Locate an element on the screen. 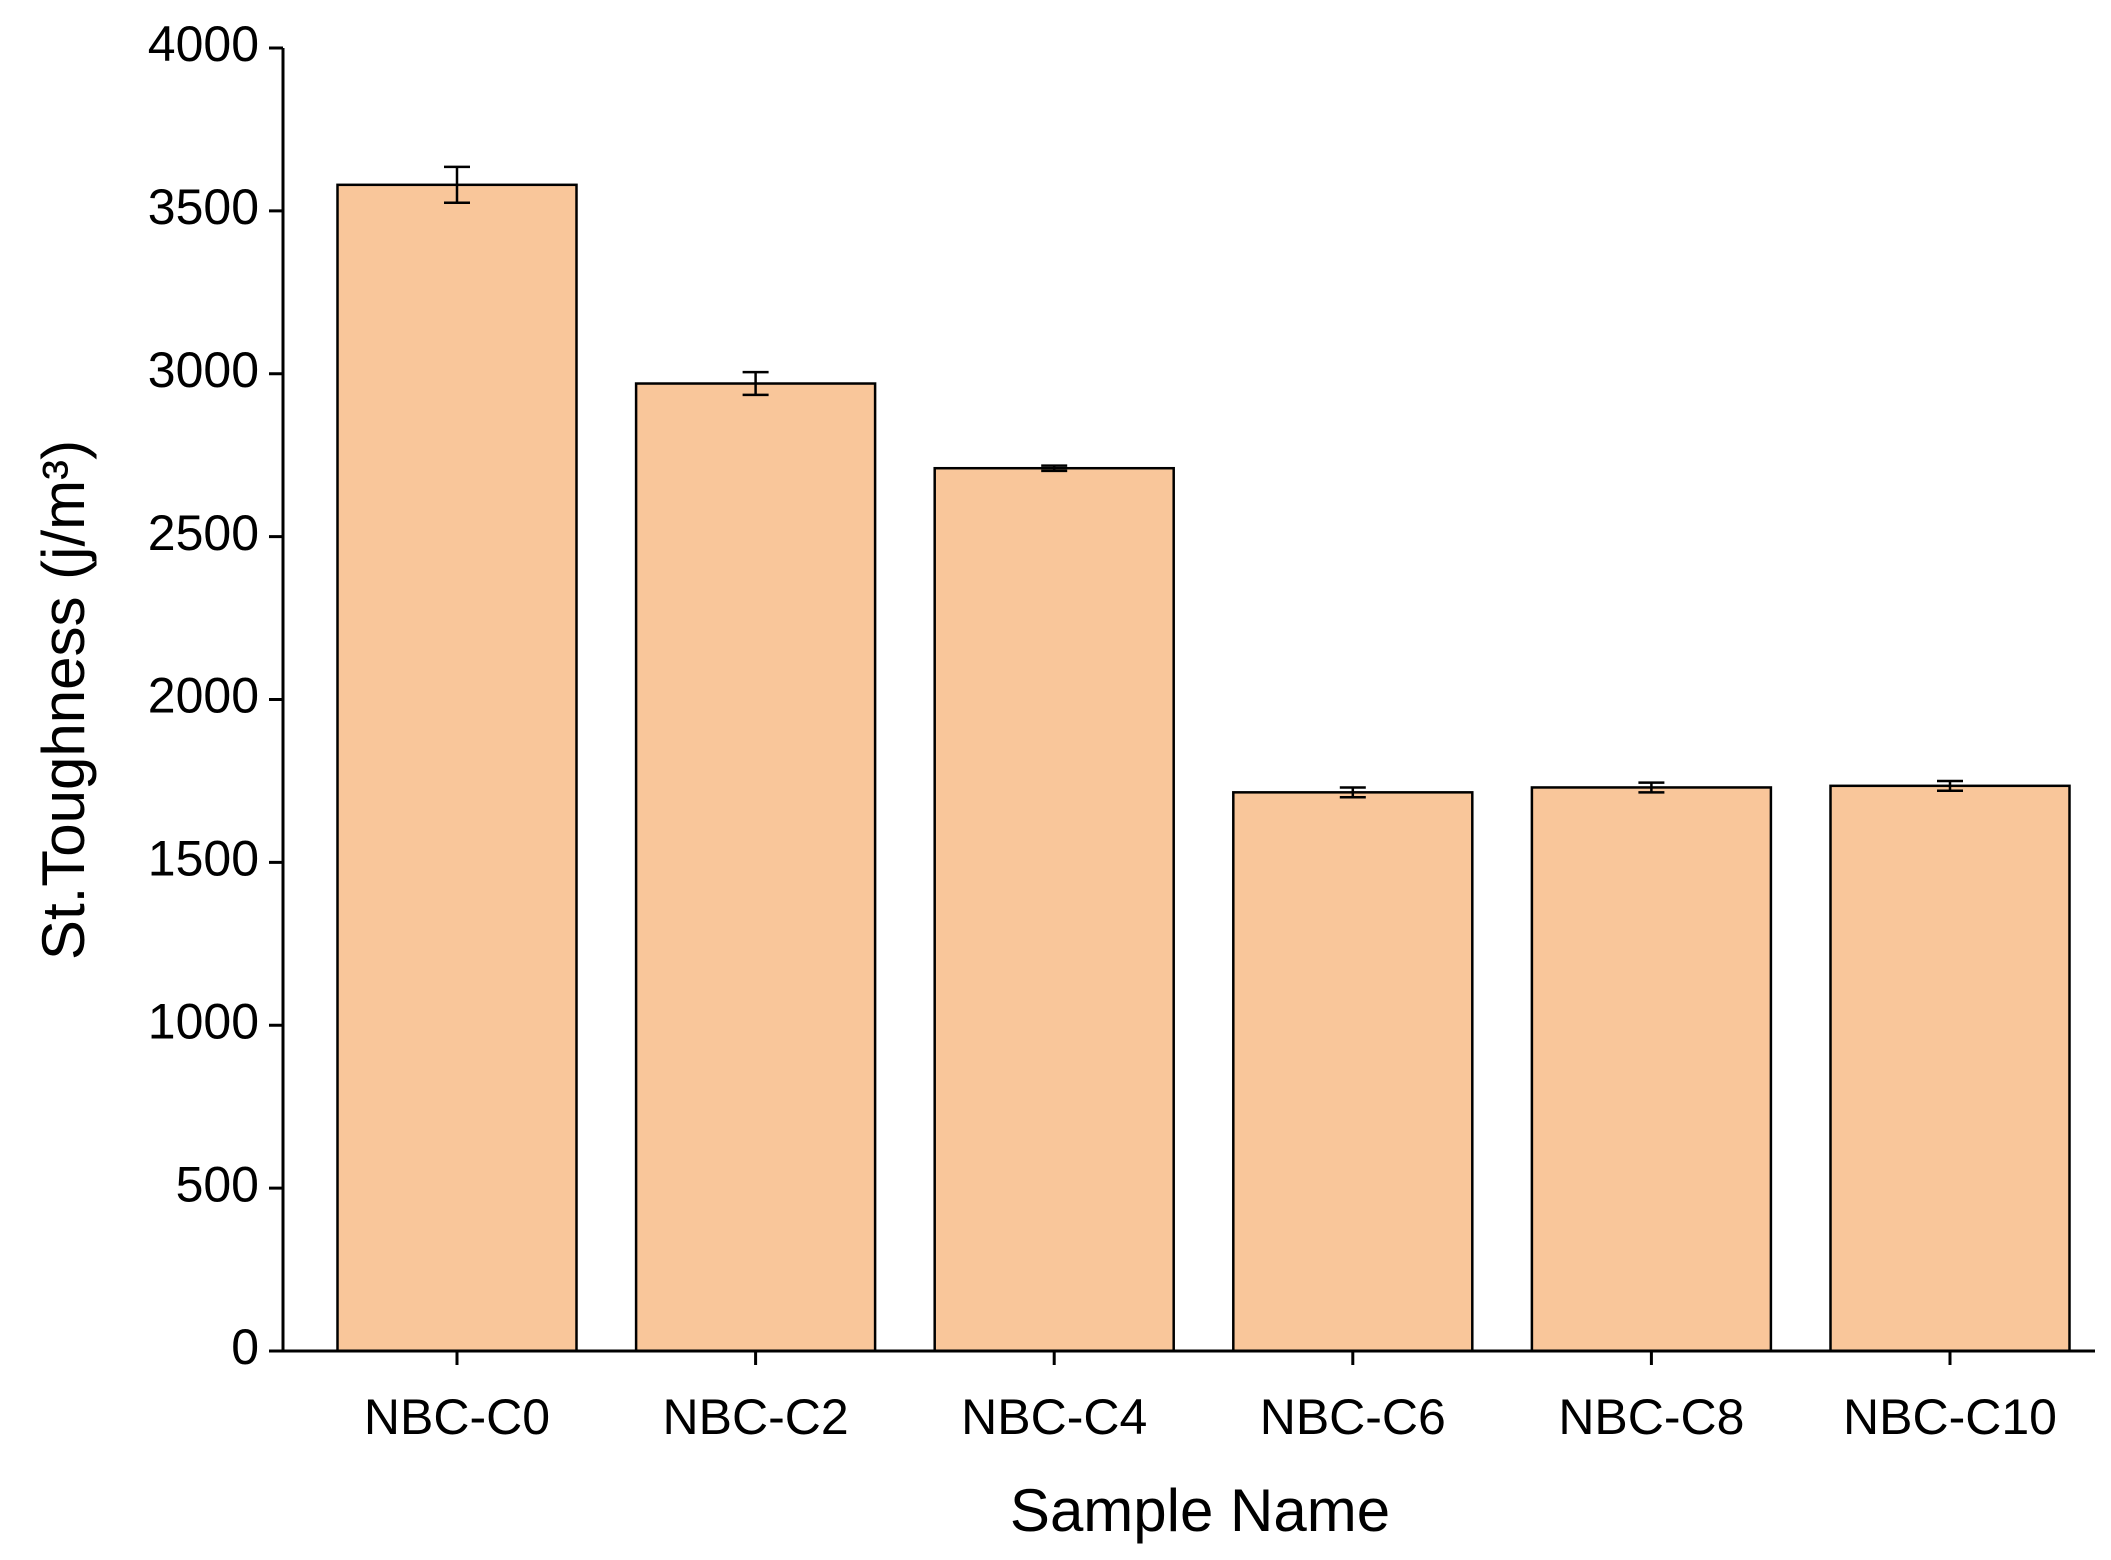 Image resolution: width=2111 pixels, height=1560 pixels. y-tick-label: 0 is located at coordinates (245, 1347).